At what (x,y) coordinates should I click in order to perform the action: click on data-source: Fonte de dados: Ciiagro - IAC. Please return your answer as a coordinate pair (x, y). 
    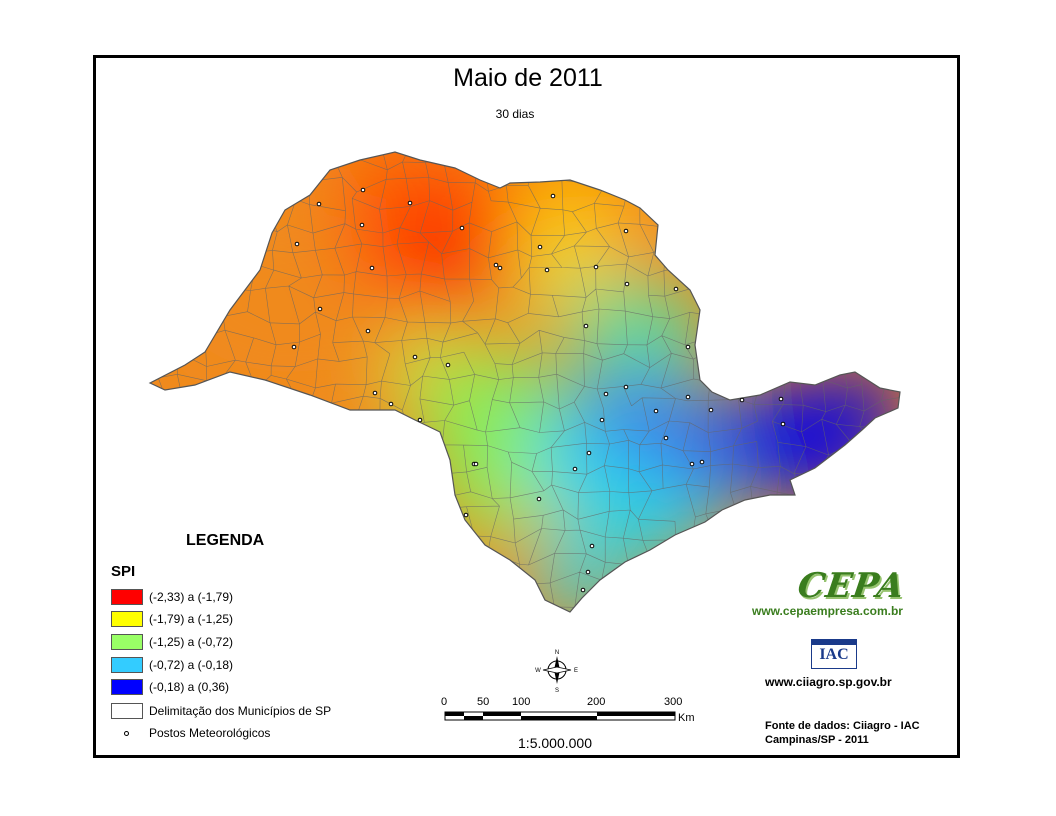
    Looking at the image, I should click on (842, 726).